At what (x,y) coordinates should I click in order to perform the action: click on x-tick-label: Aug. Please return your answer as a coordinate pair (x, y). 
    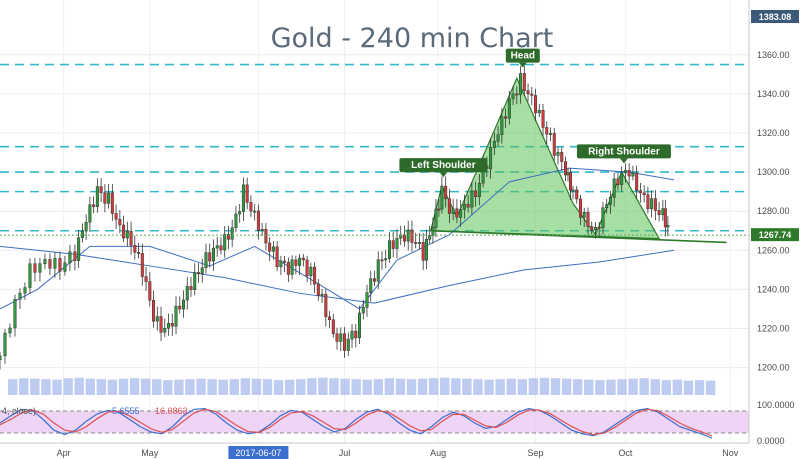
    Looking at the image, I should click on (438, 453).